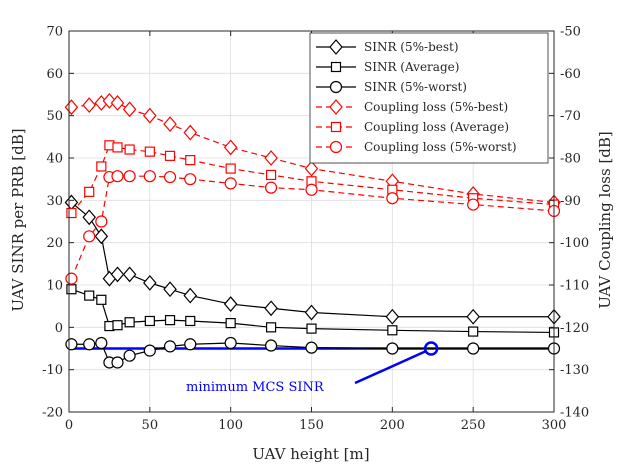 This screenshot has width=624, height=473. What do you see at coordinates (411, 67) in the screenshot?
I see `legend-label: SINR (Average)` at bounding box center [411, 67].